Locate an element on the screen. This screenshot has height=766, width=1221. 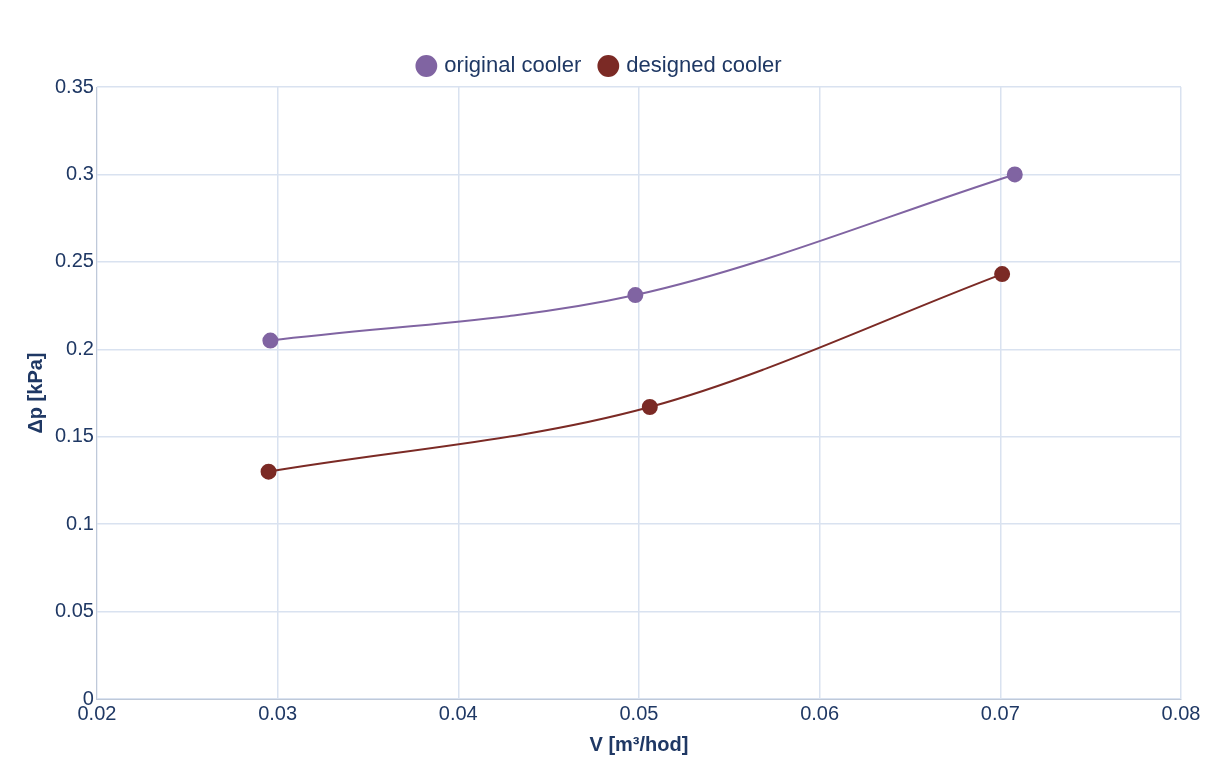
legend-label: original cooler is located at coordinates (513, 65).